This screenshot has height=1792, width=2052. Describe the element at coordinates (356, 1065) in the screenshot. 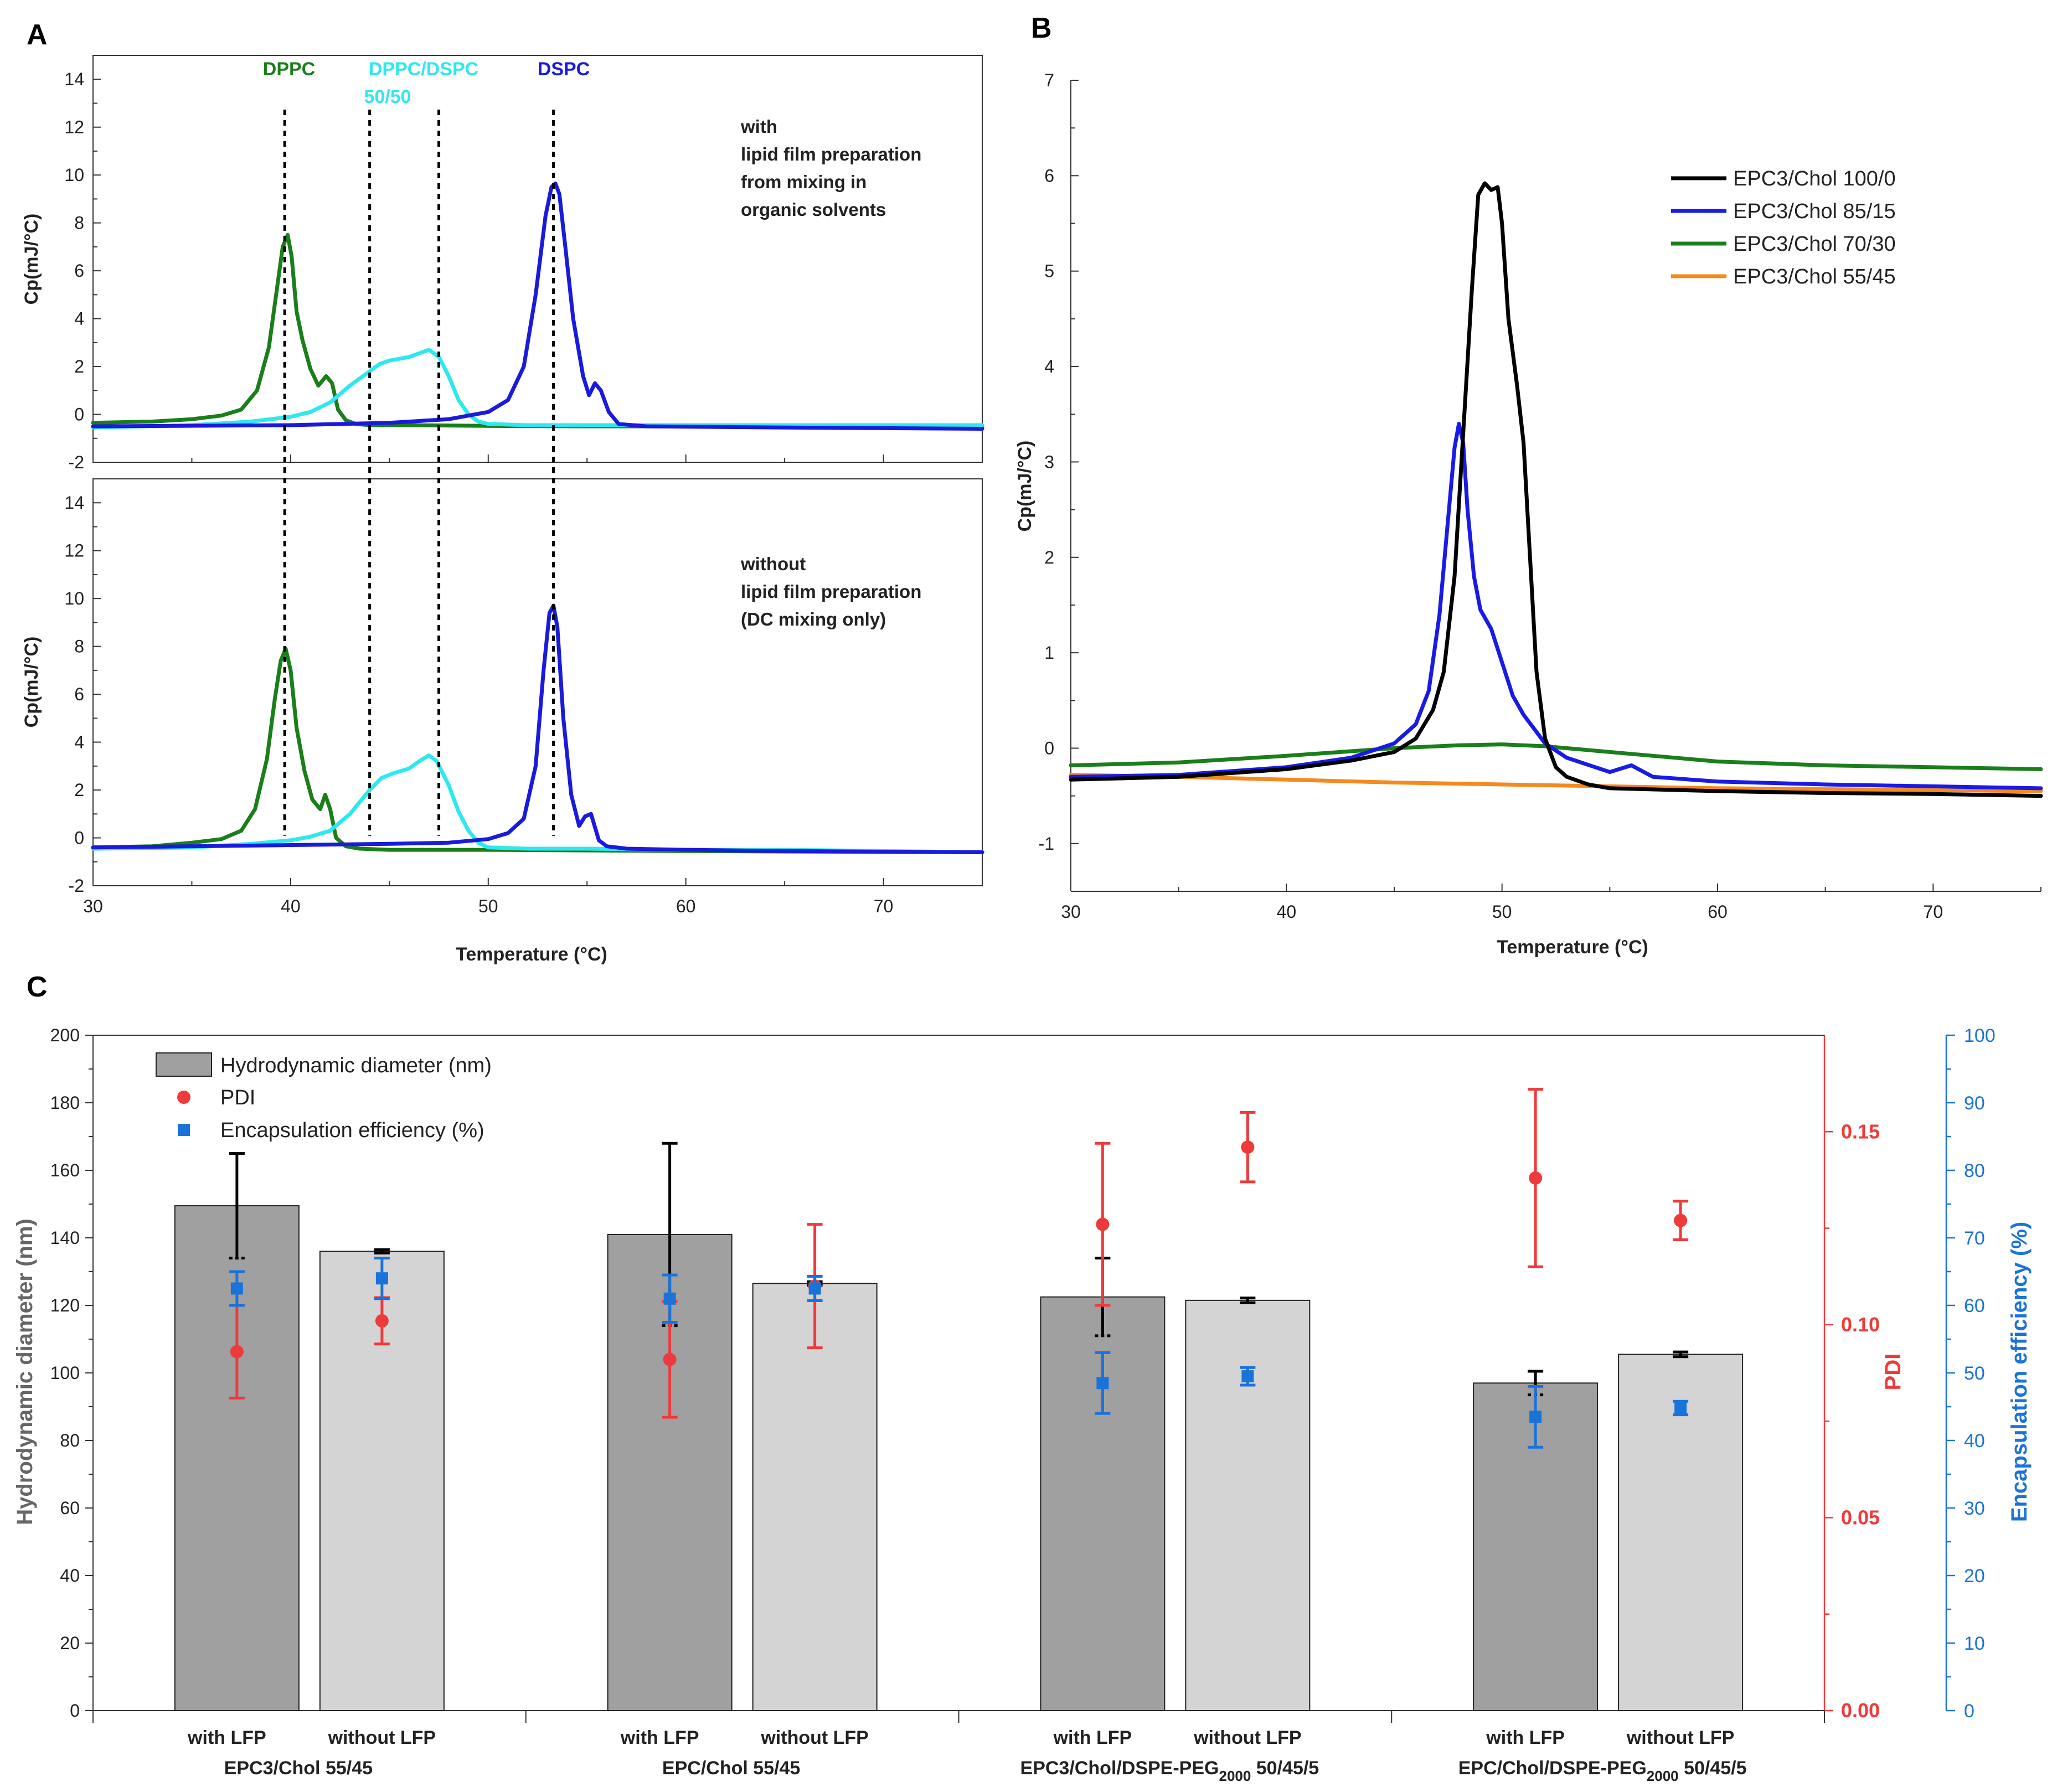

I see `legend-label-diameter: Hydrodynamic diameter (nm)` at that location.